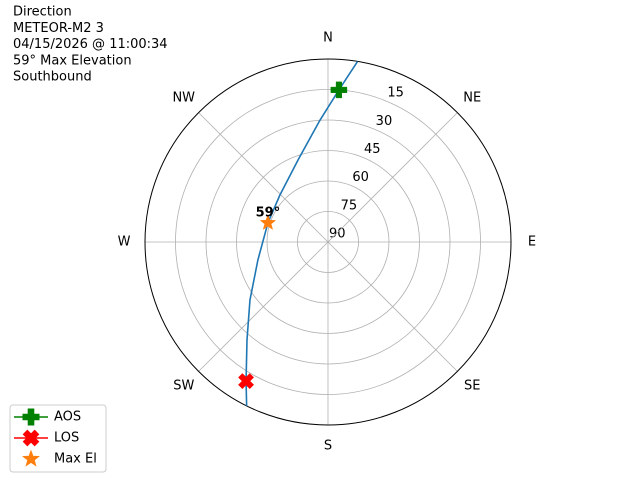 Image resolution: width=640 pixels, height=480 pixels. Describe the element at coordinates (67, 417) in the screenshot. I see `legend-label: AOS` at that location.